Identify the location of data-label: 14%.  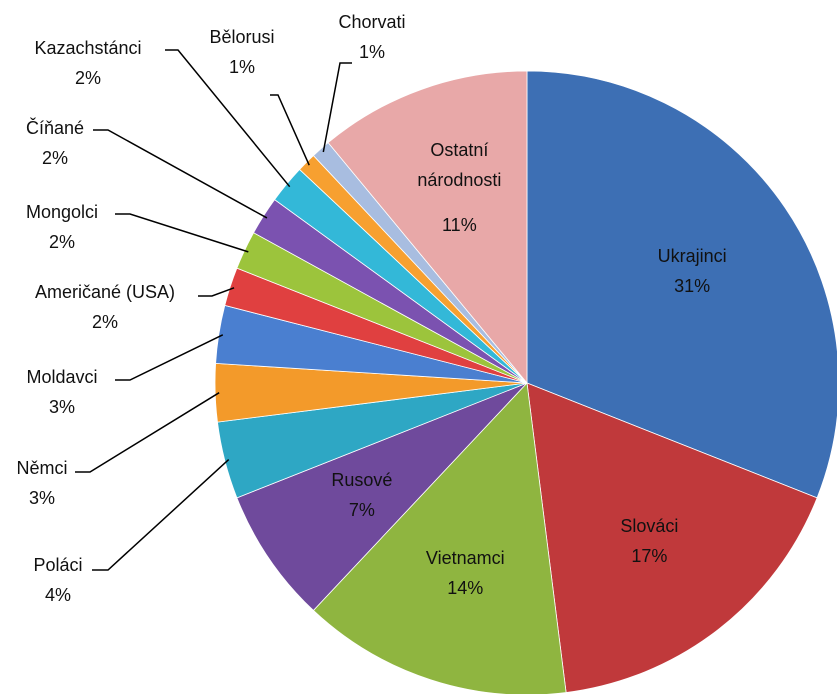
(465, 587).